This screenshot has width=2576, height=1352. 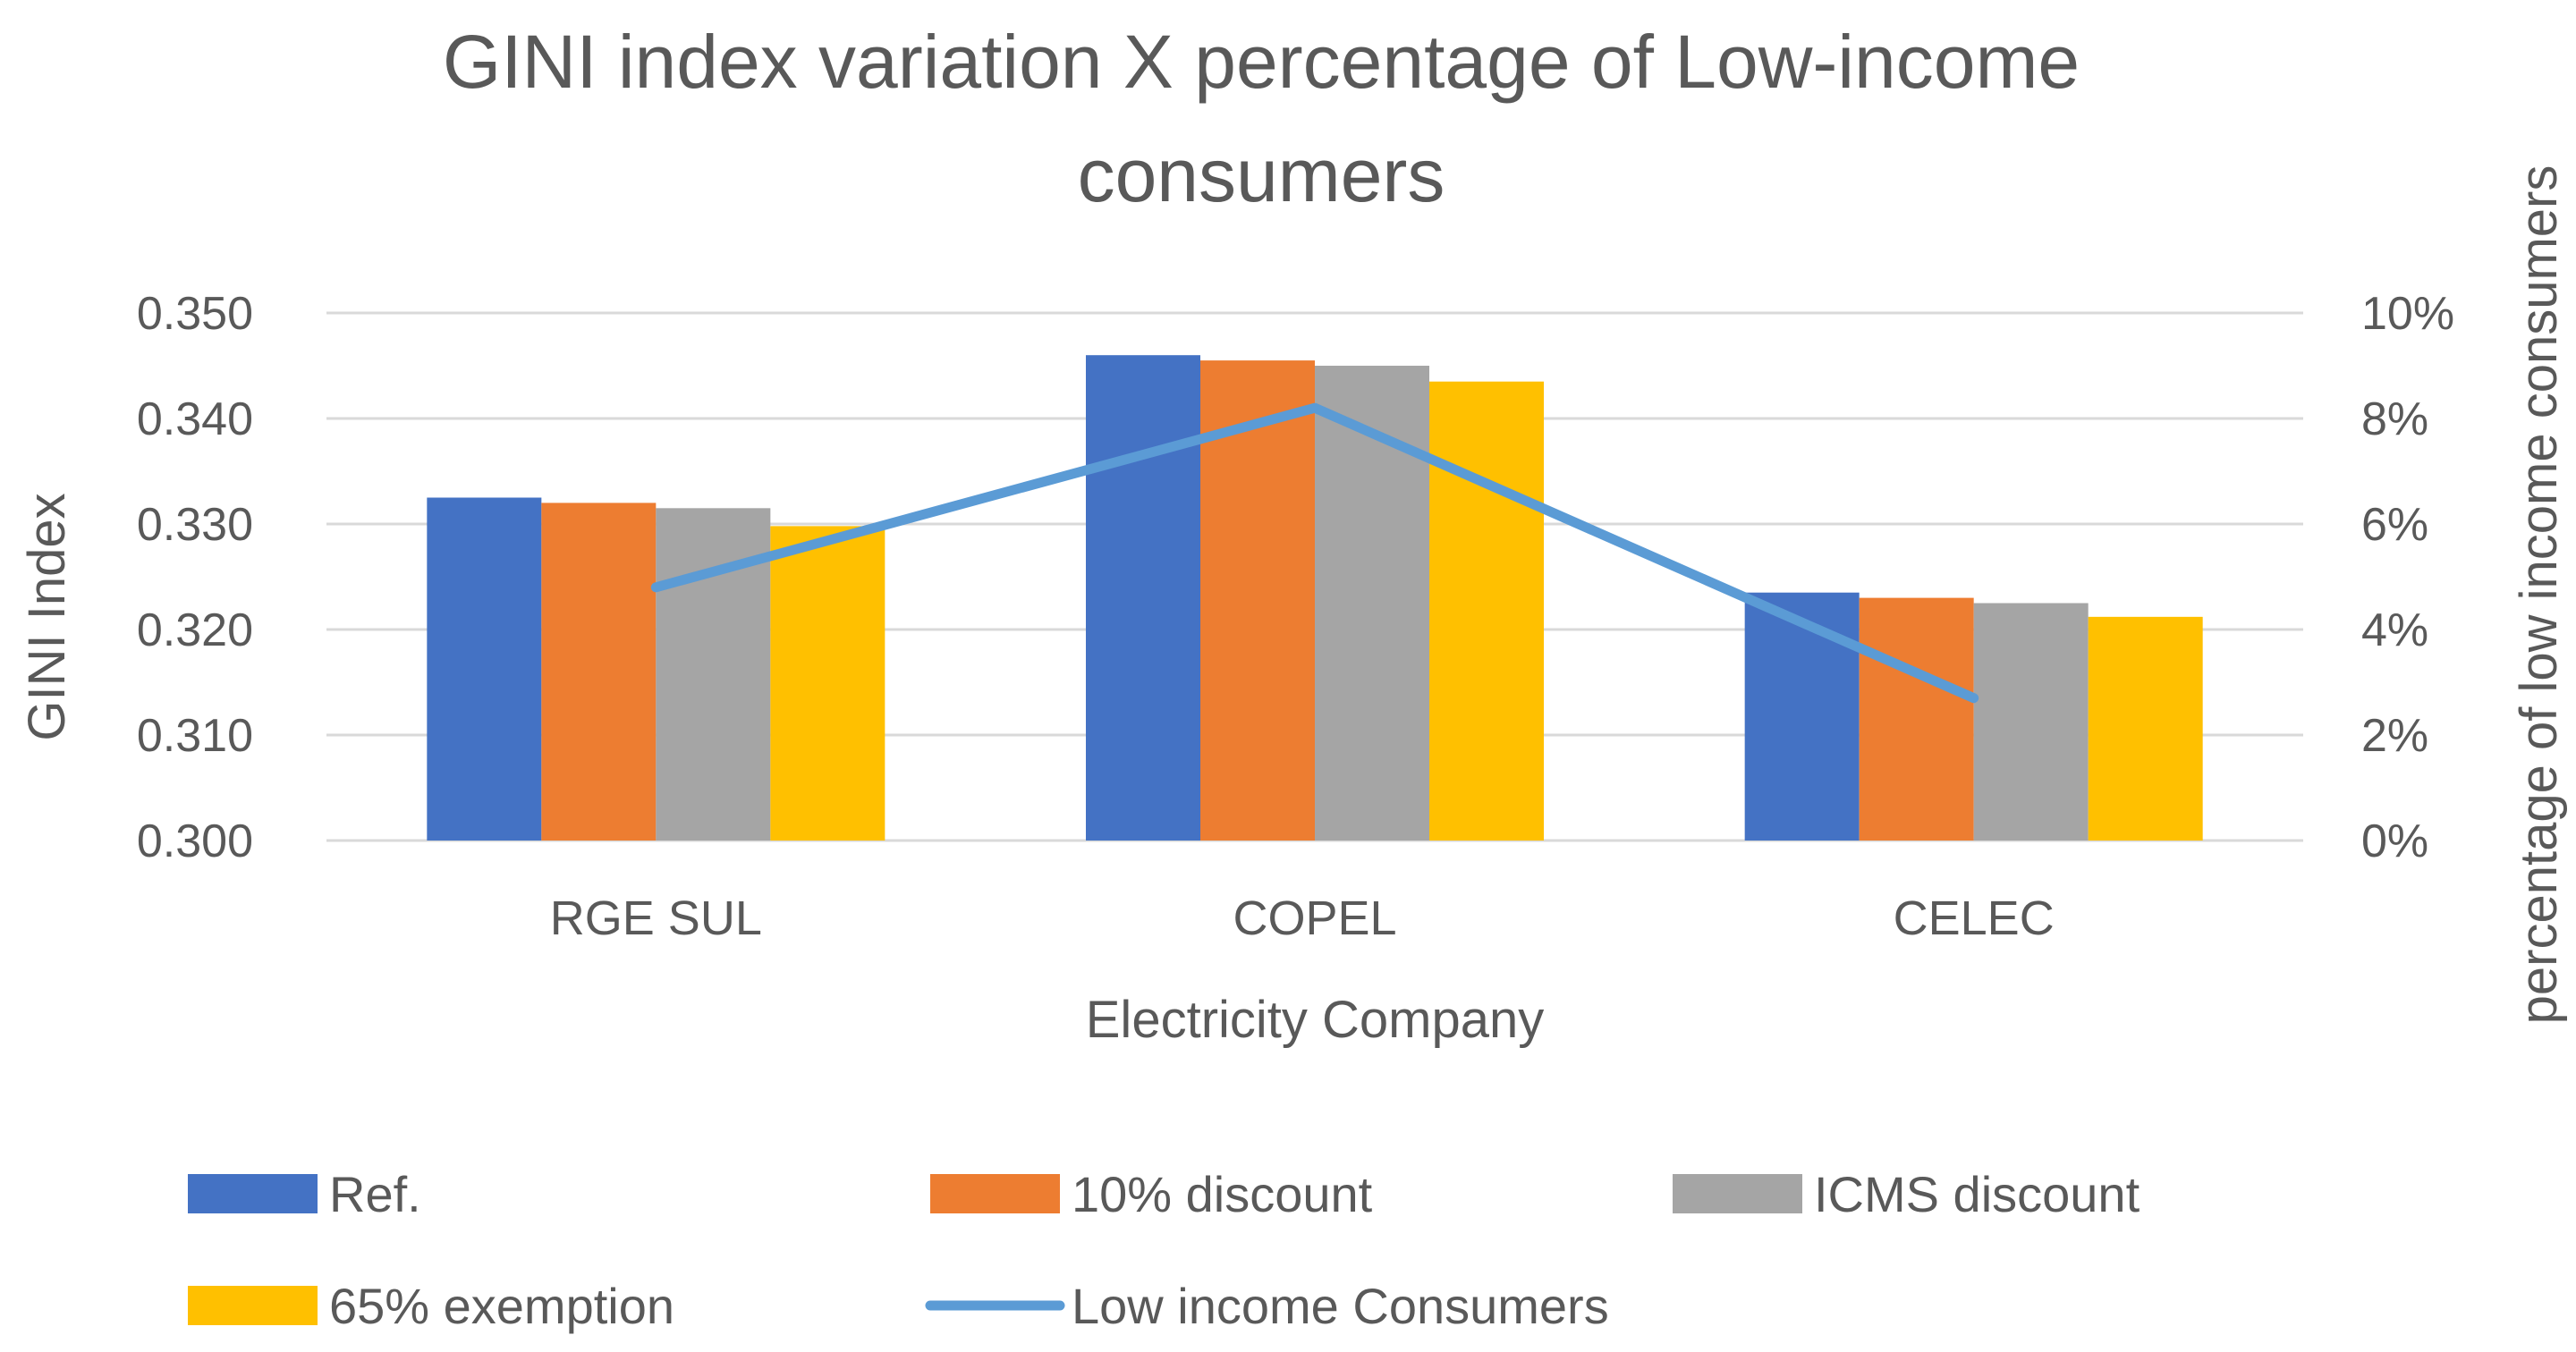 What do you see at coordinates (1974, 918) in the screenshot?
I see `category-label: CELEC` at bounding box center [1974, 918].